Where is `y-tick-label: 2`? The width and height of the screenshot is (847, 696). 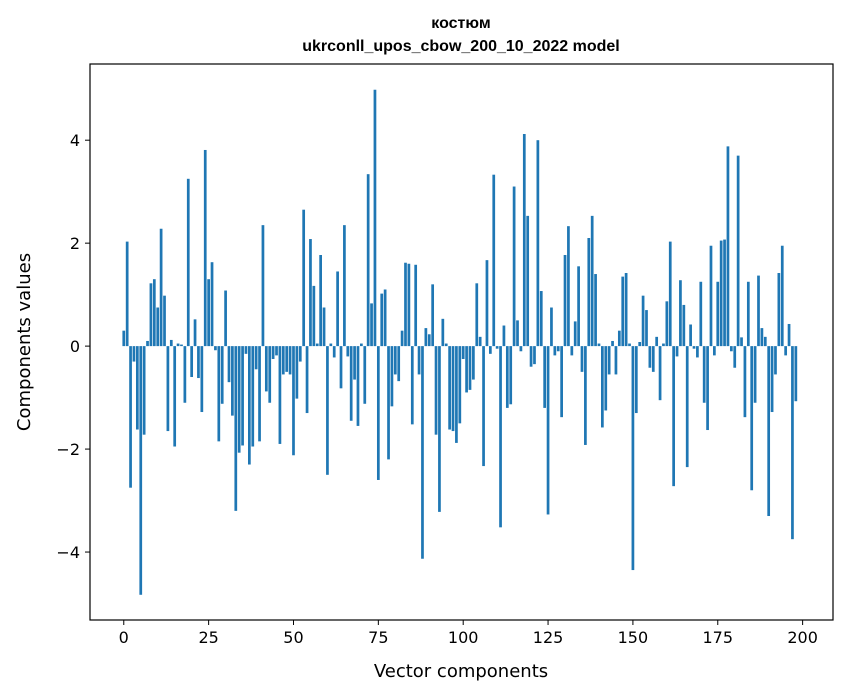
y-tick-label: 2 is located at coordinates (75, 243).